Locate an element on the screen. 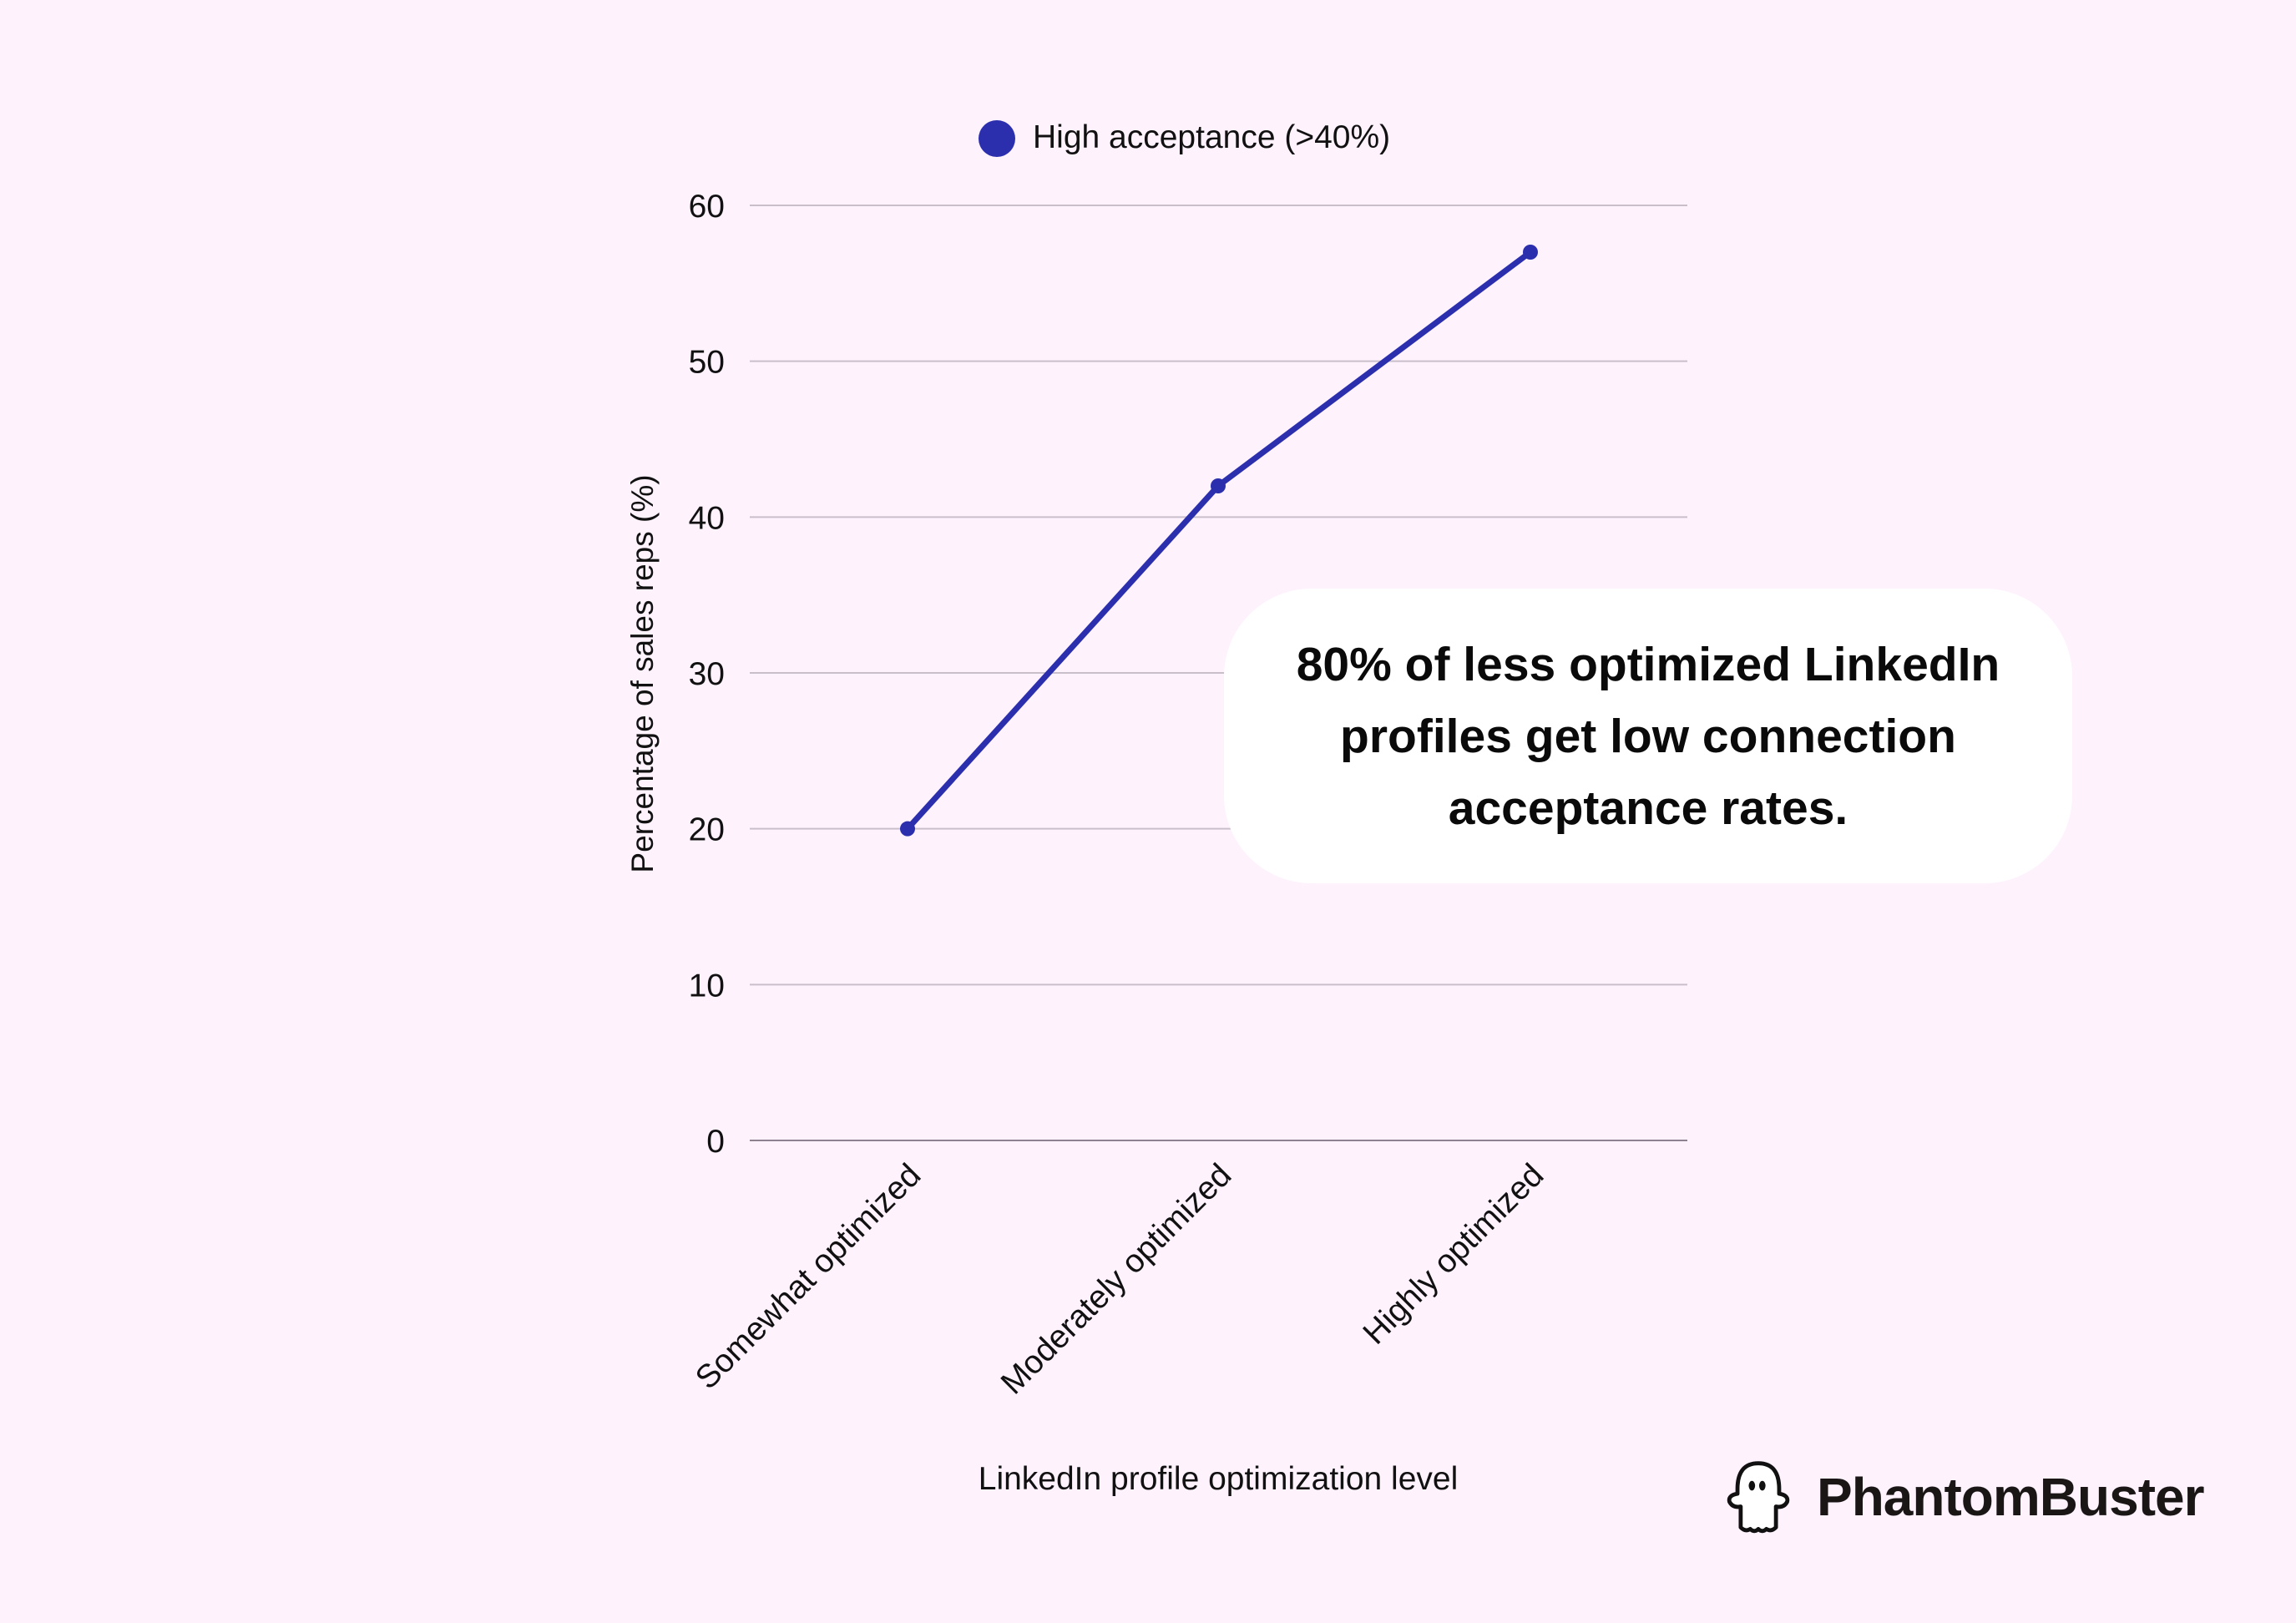 The height and width of the screenshot is (1623, 2296). y-tick-label: 10 is located at coordinates (707, 986).